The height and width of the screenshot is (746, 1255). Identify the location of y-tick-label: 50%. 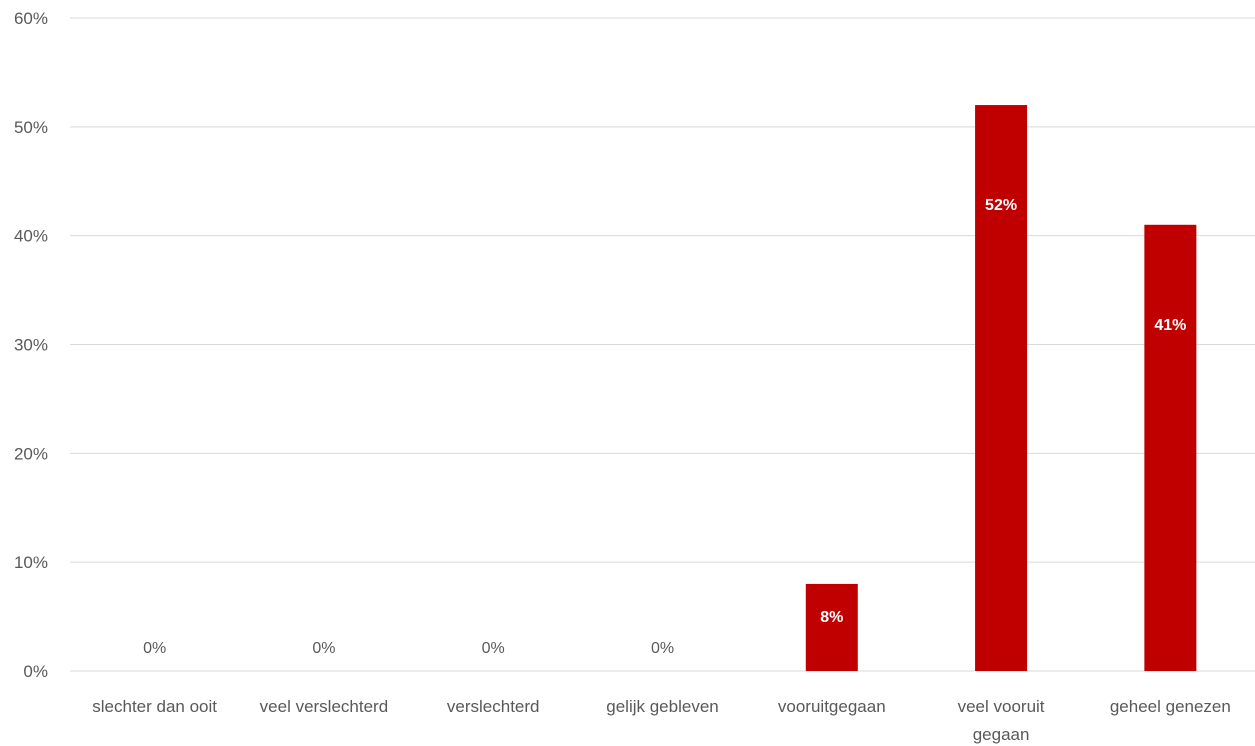
(31, 127).